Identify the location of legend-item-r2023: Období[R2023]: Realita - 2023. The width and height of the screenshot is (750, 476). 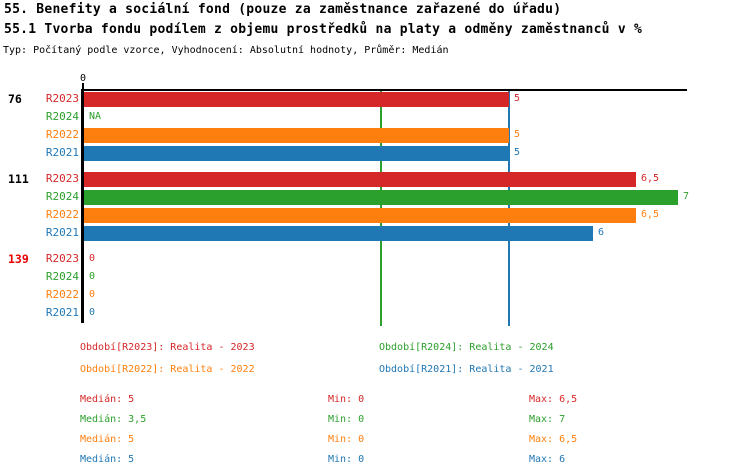
(167, 347).